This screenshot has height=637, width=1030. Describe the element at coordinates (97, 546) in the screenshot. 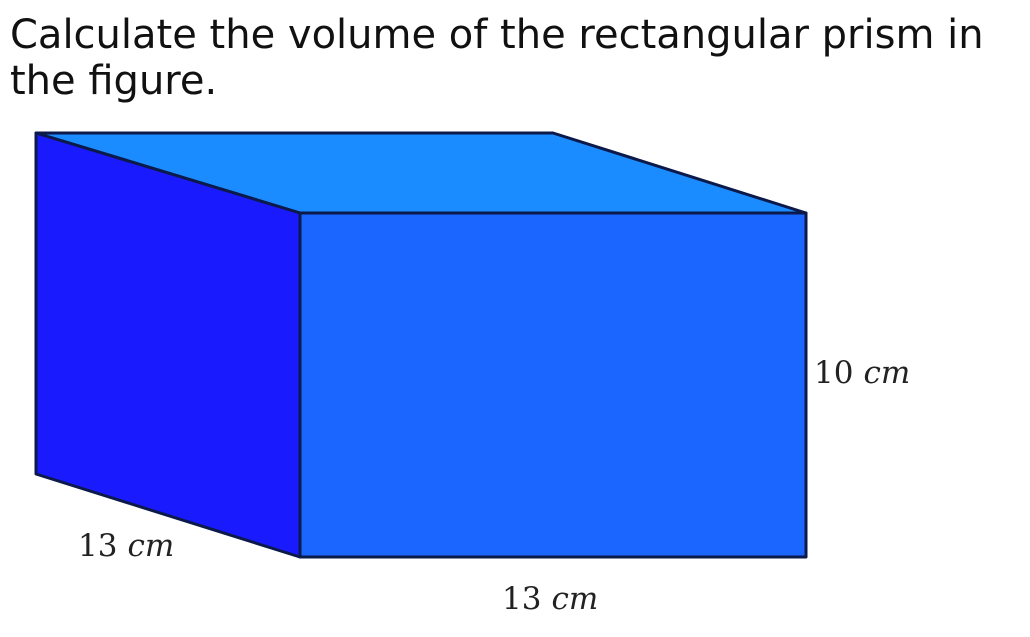

I see `depth-value: 13` at that location.